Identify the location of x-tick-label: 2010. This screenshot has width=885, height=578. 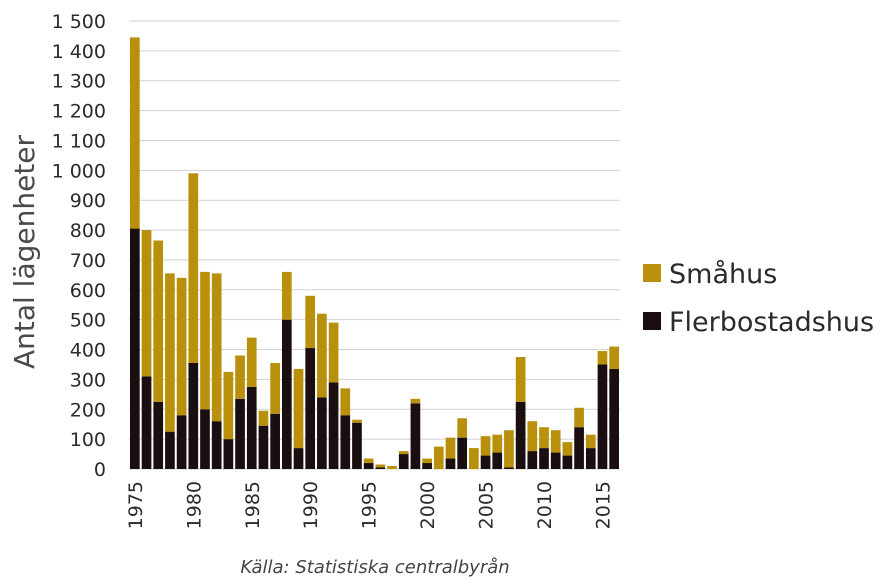
(545, 505).